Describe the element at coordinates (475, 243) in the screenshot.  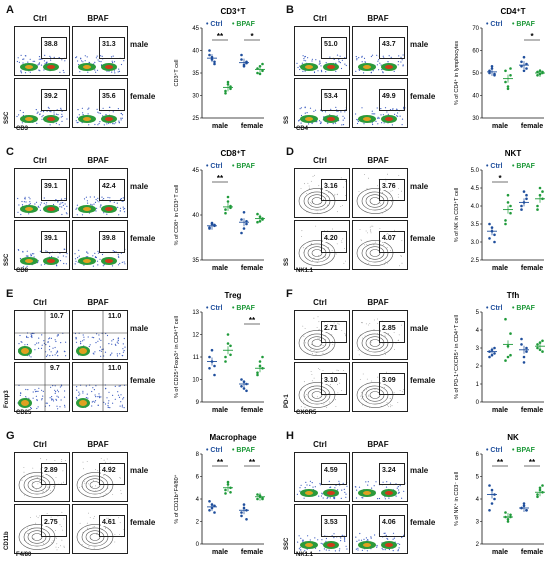
I see `y-tick-label: 3.0` at that location.